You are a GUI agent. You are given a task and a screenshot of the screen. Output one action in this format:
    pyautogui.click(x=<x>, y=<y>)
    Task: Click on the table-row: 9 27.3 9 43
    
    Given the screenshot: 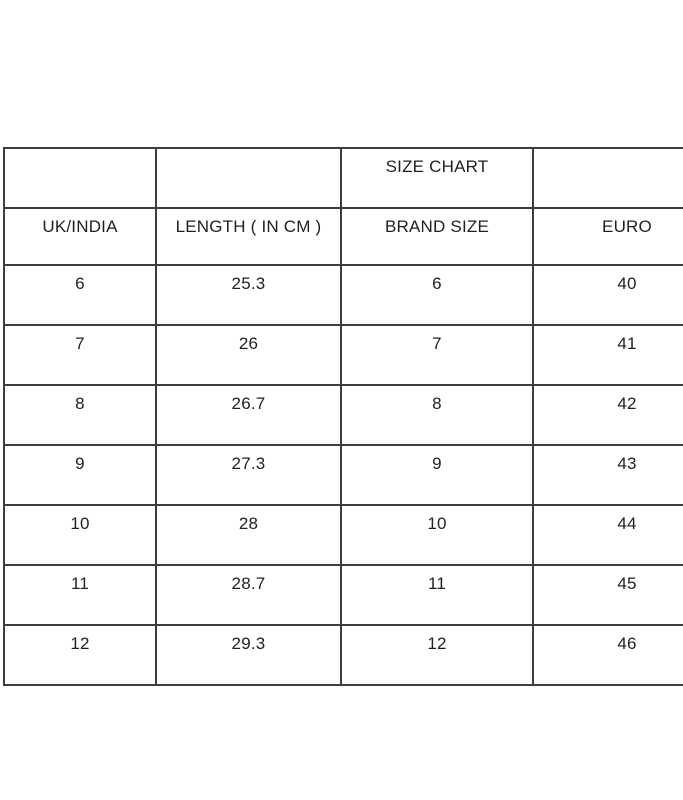 What is the action you would take?
    pyautogui.click(x=343, y=475)
    